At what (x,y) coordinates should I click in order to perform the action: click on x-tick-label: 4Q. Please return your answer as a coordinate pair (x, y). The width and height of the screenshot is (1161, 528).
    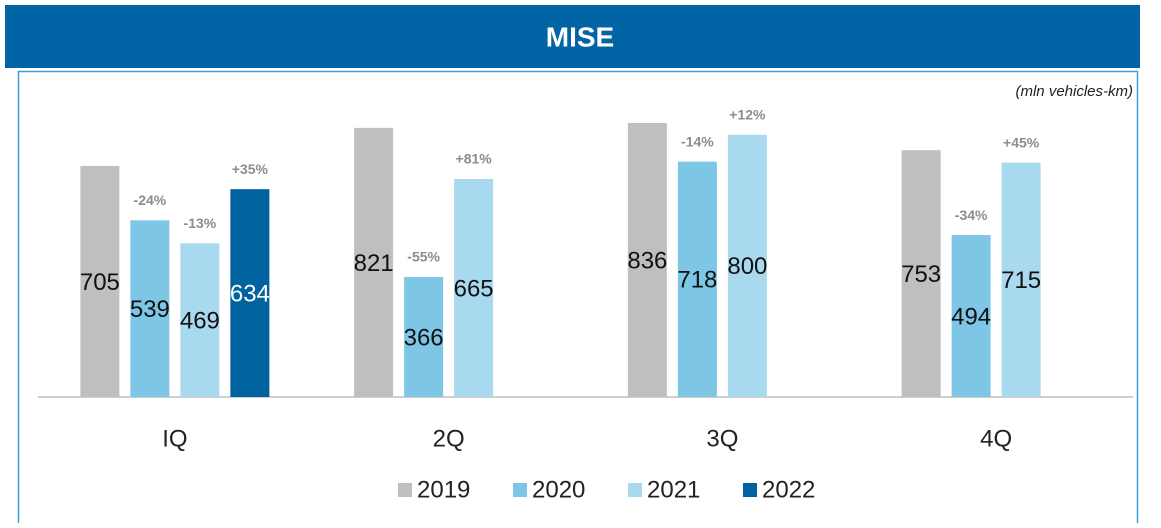
    Looking at the image, I should click on (996, 438).